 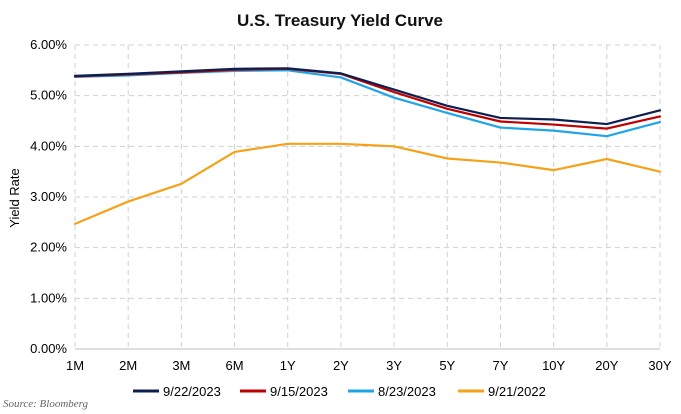 What do you see at coordinates (75, 365) in the screenshot?
I see `x-tick-label: 1M` at bounding box center [75, 365].